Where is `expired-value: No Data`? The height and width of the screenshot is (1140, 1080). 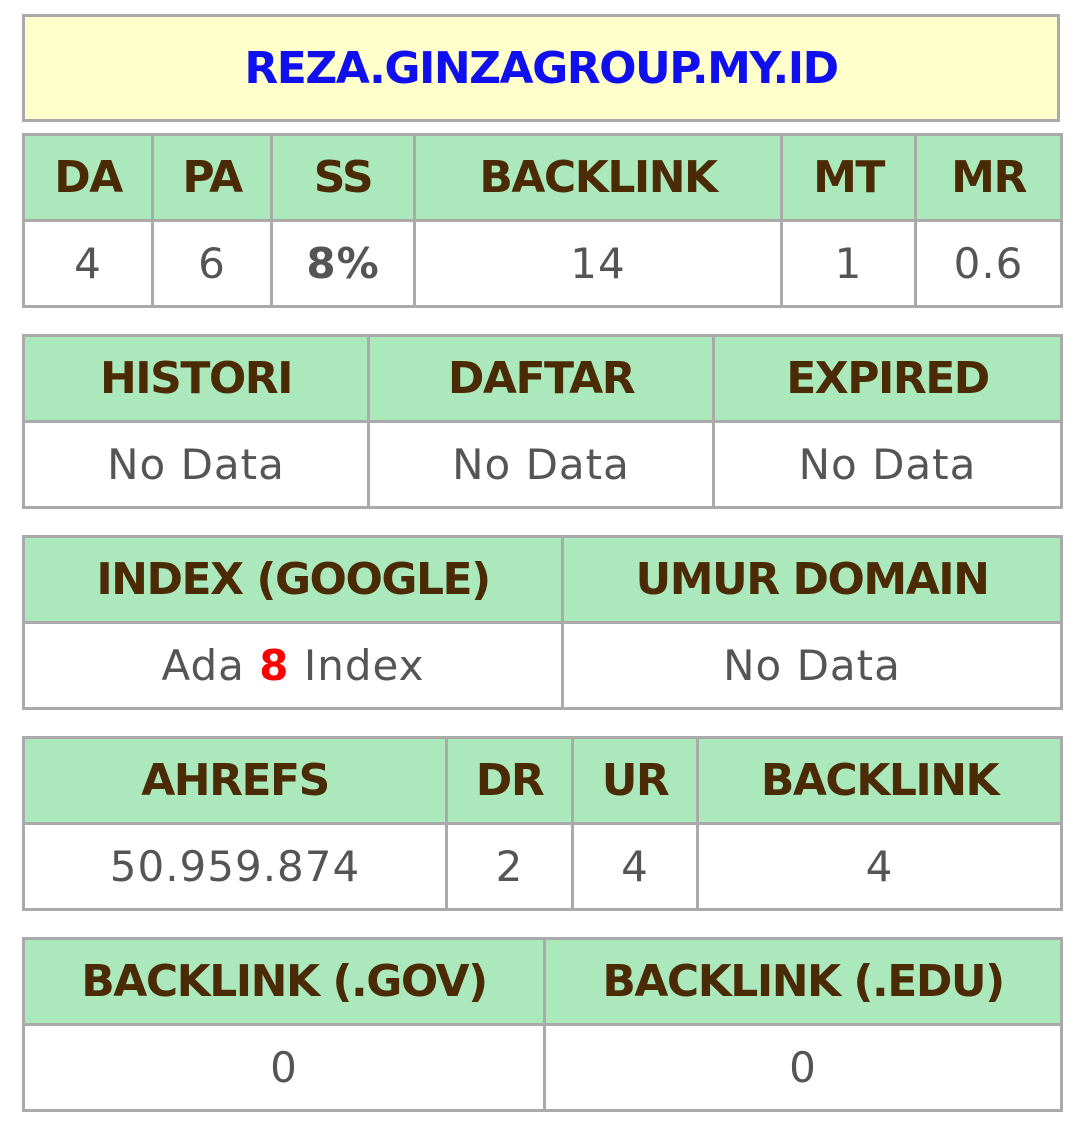
expired-value: No Data is located at coordinates (887, 464).